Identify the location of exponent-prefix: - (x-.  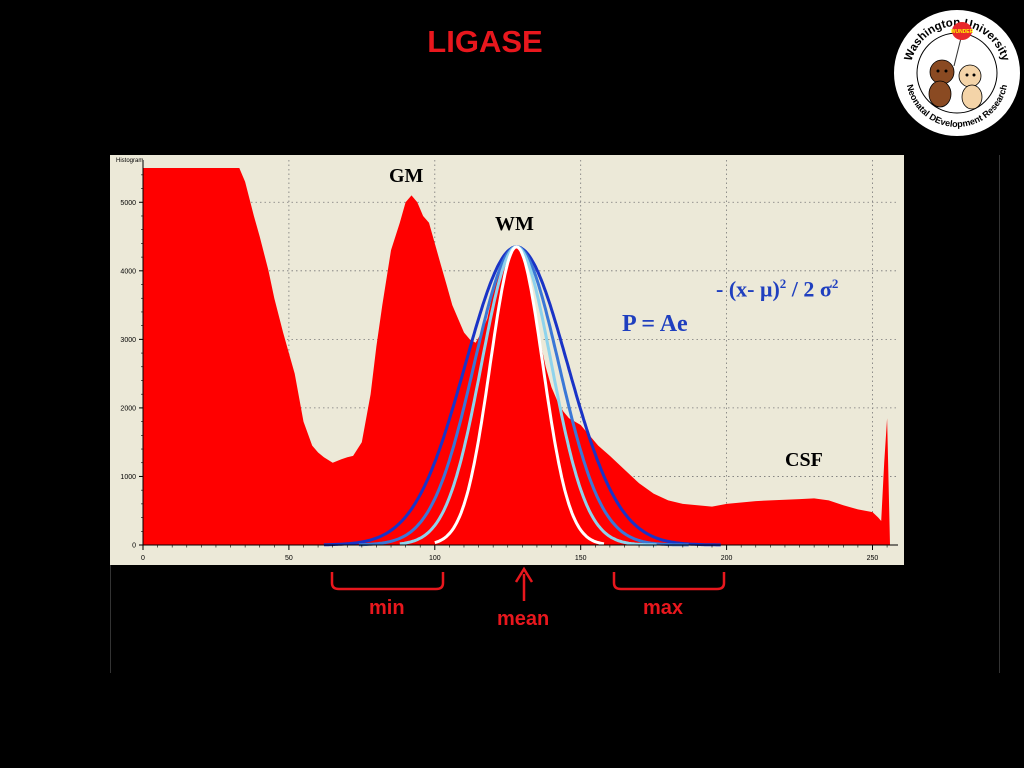
(738, 289).